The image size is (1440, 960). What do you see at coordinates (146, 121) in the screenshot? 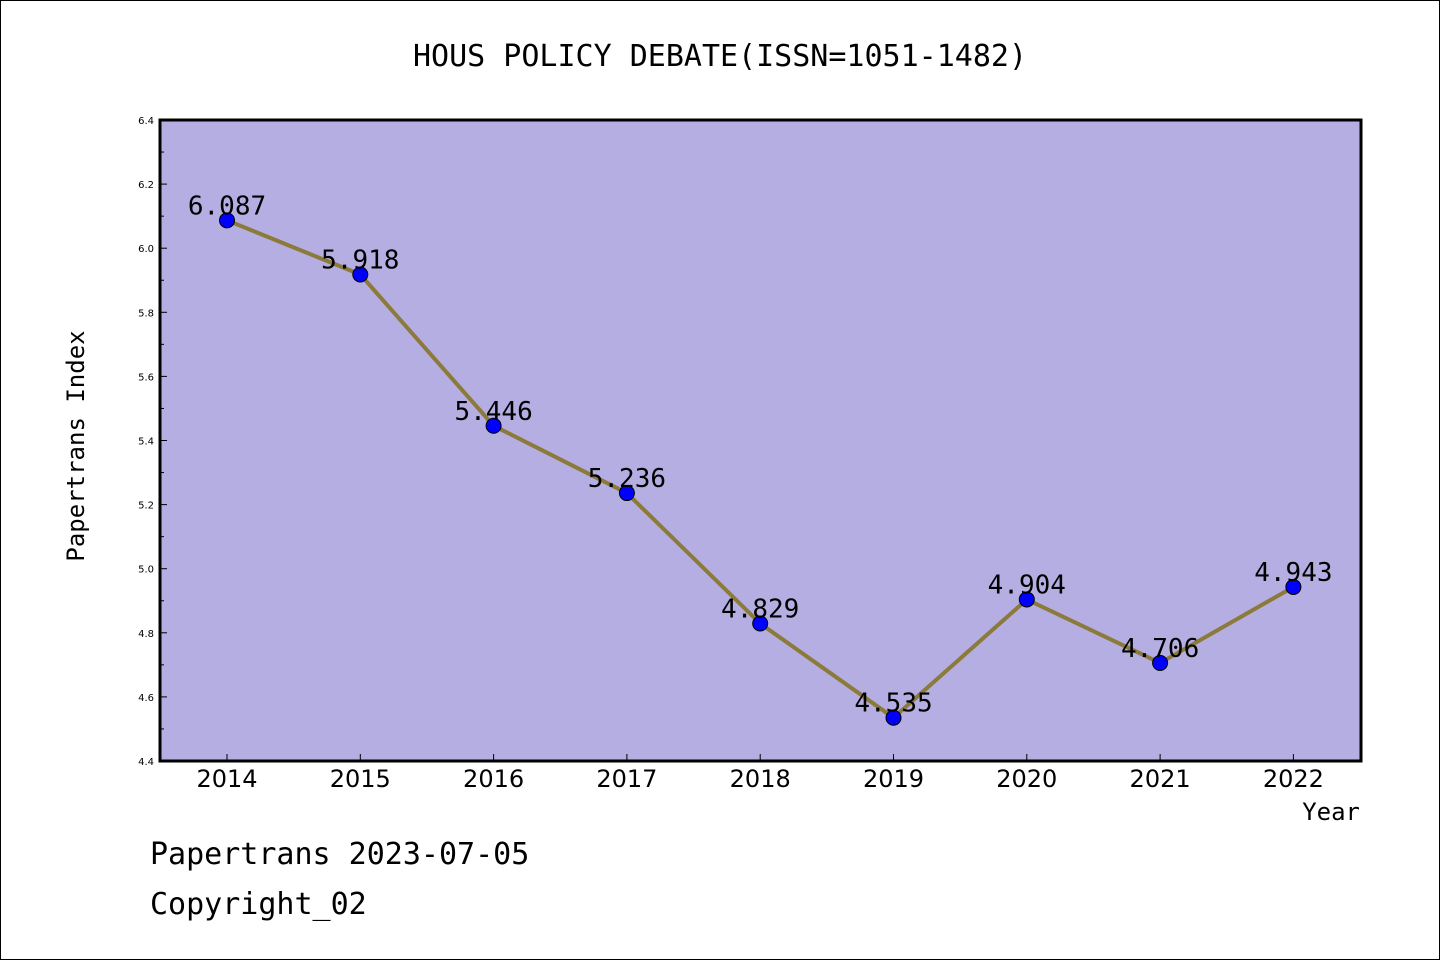
I see `y-tick-label: 6.4` at bounding box center [146, 121].